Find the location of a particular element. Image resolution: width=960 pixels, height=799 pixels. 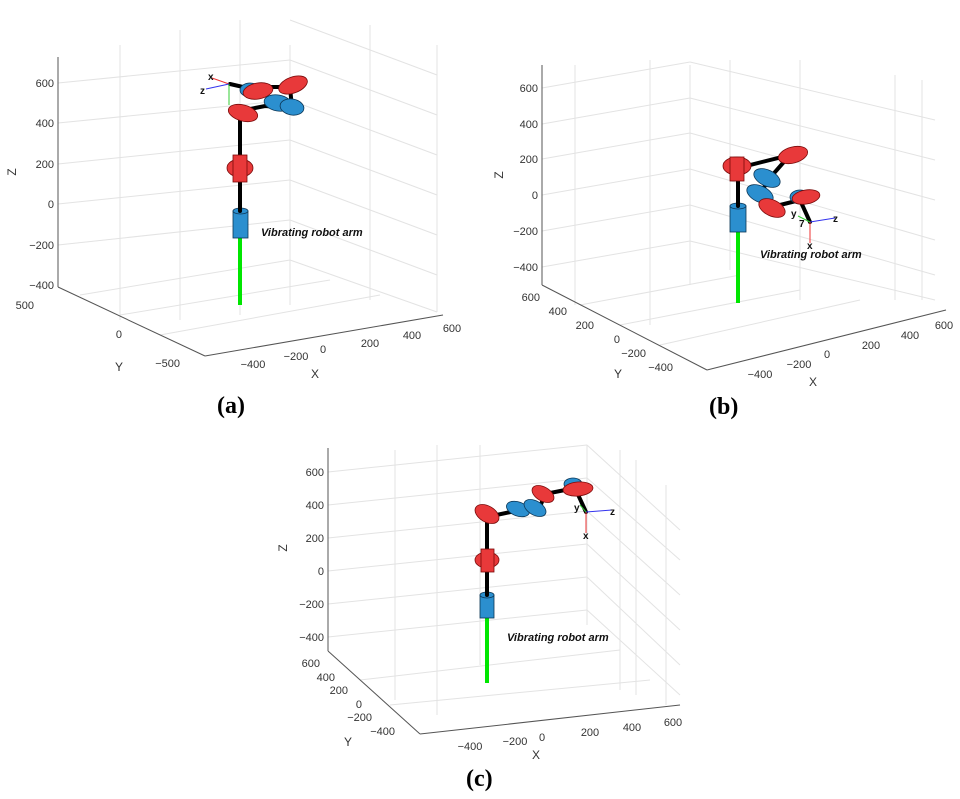

end-frame-b: y 7 z x is located at coordinates (814, 230).